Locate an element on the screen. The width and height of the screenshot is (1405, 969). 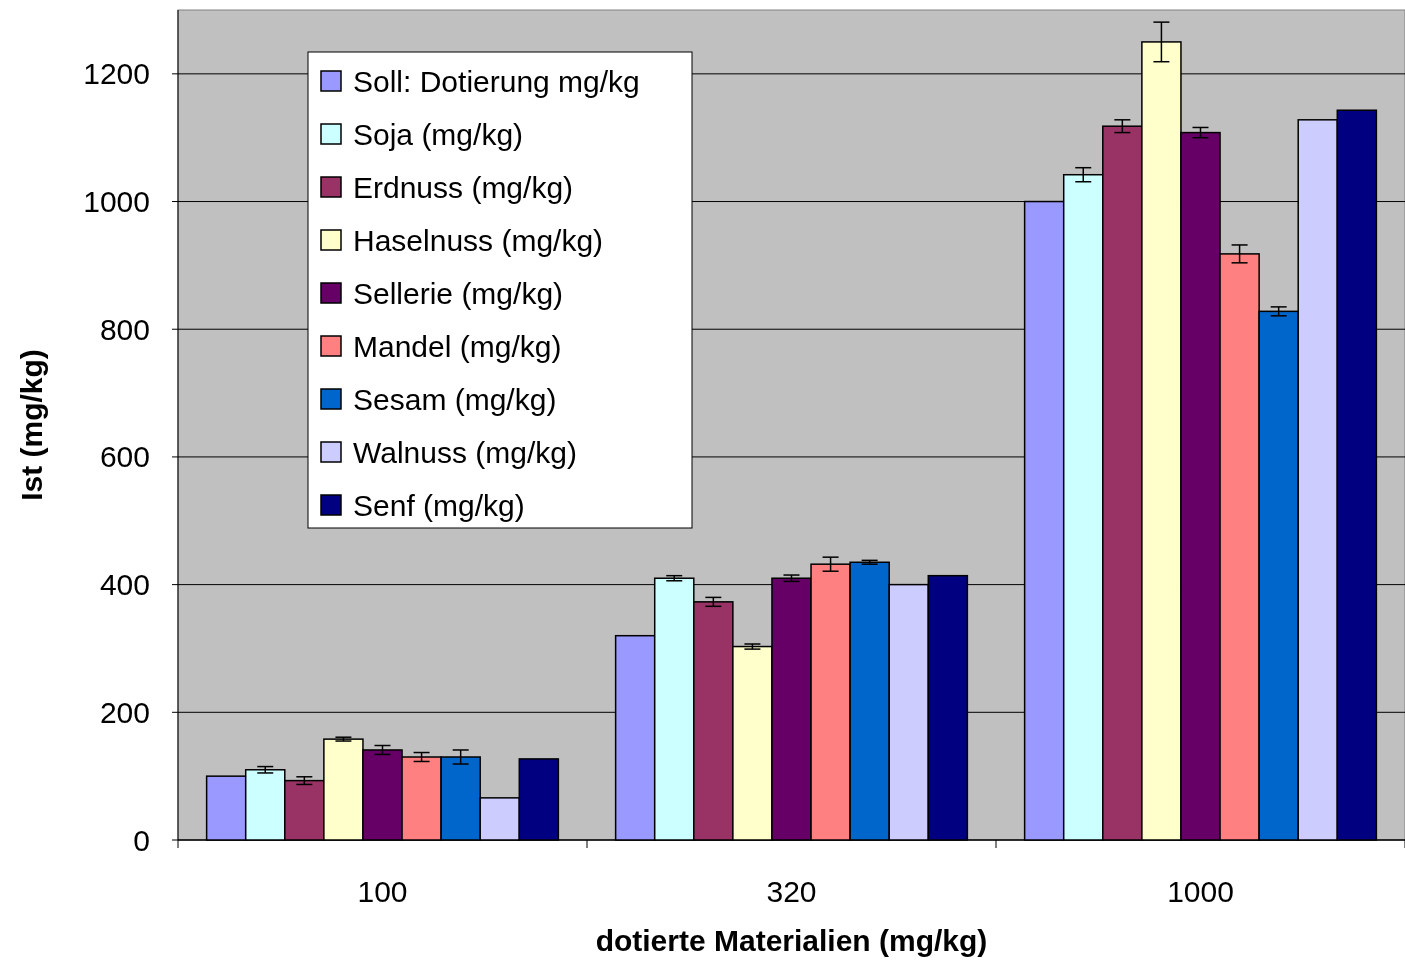
x-tick-label: 100 is located at coordinates (382, 891).